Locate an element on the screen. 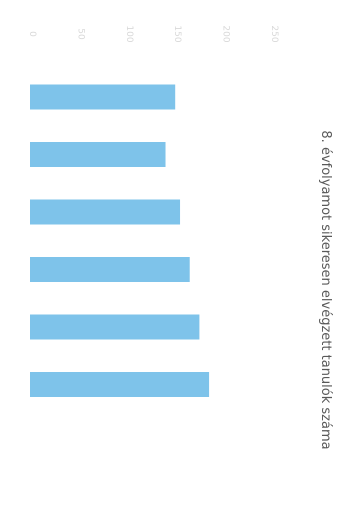 The image size is (345, 505). value-tick-label: 100 is located at coordinates (129, 33).